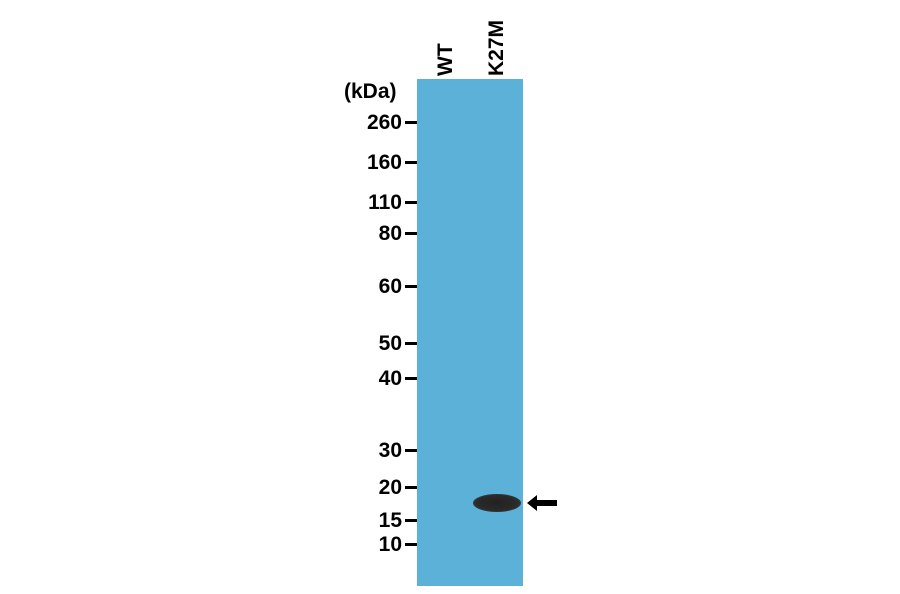  Describe the element at coordinates (390, 544) in the screenshot. I see `marker-label: 10` at that location.